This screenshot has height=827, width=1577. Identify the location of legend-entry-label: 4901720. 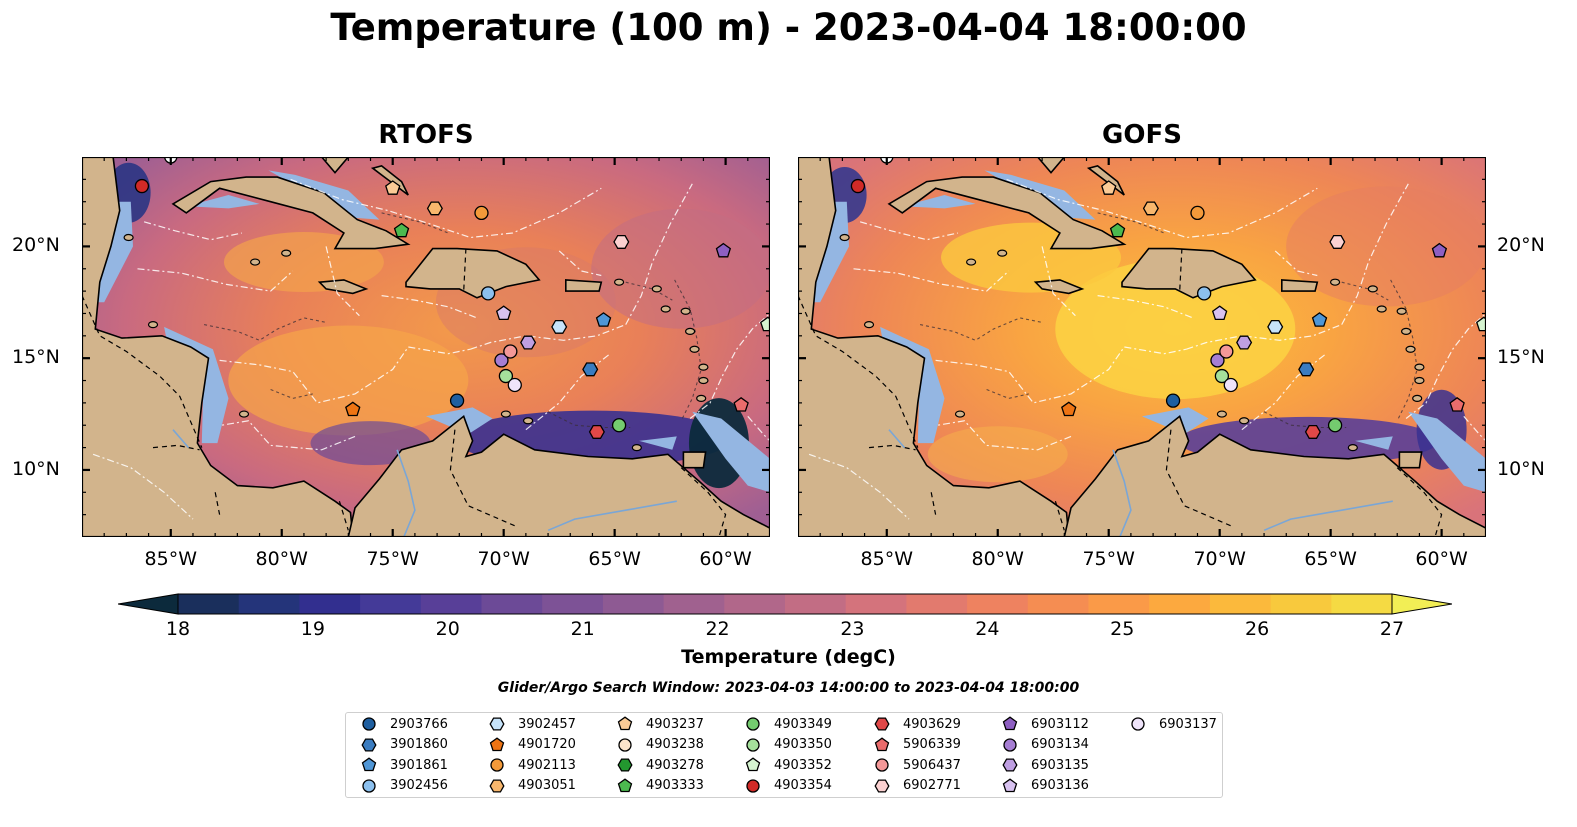
(547, 744).